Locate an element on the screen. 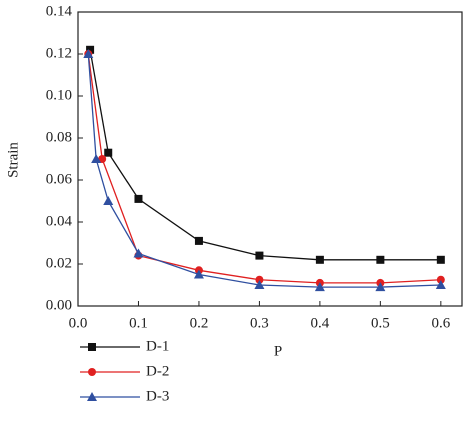 The height and width of the screenshot is (426, 474). y-tick-label: 0.04 is located at coordinates (59, 221).